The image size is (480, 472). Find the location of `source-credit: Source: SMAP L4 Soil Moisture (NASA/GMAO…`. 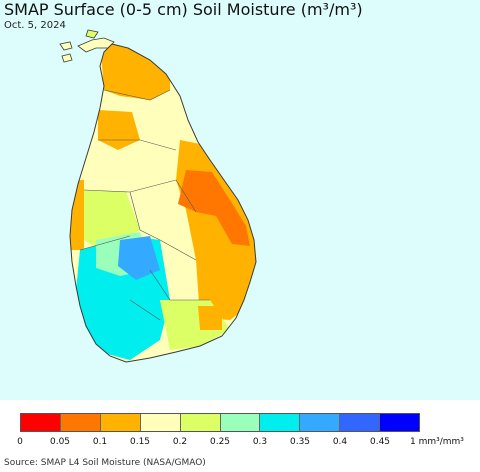

source-credit: Source: SMAP L4 Soil Moisture (NASA/GMAO… is located at coordinates (105, 463).